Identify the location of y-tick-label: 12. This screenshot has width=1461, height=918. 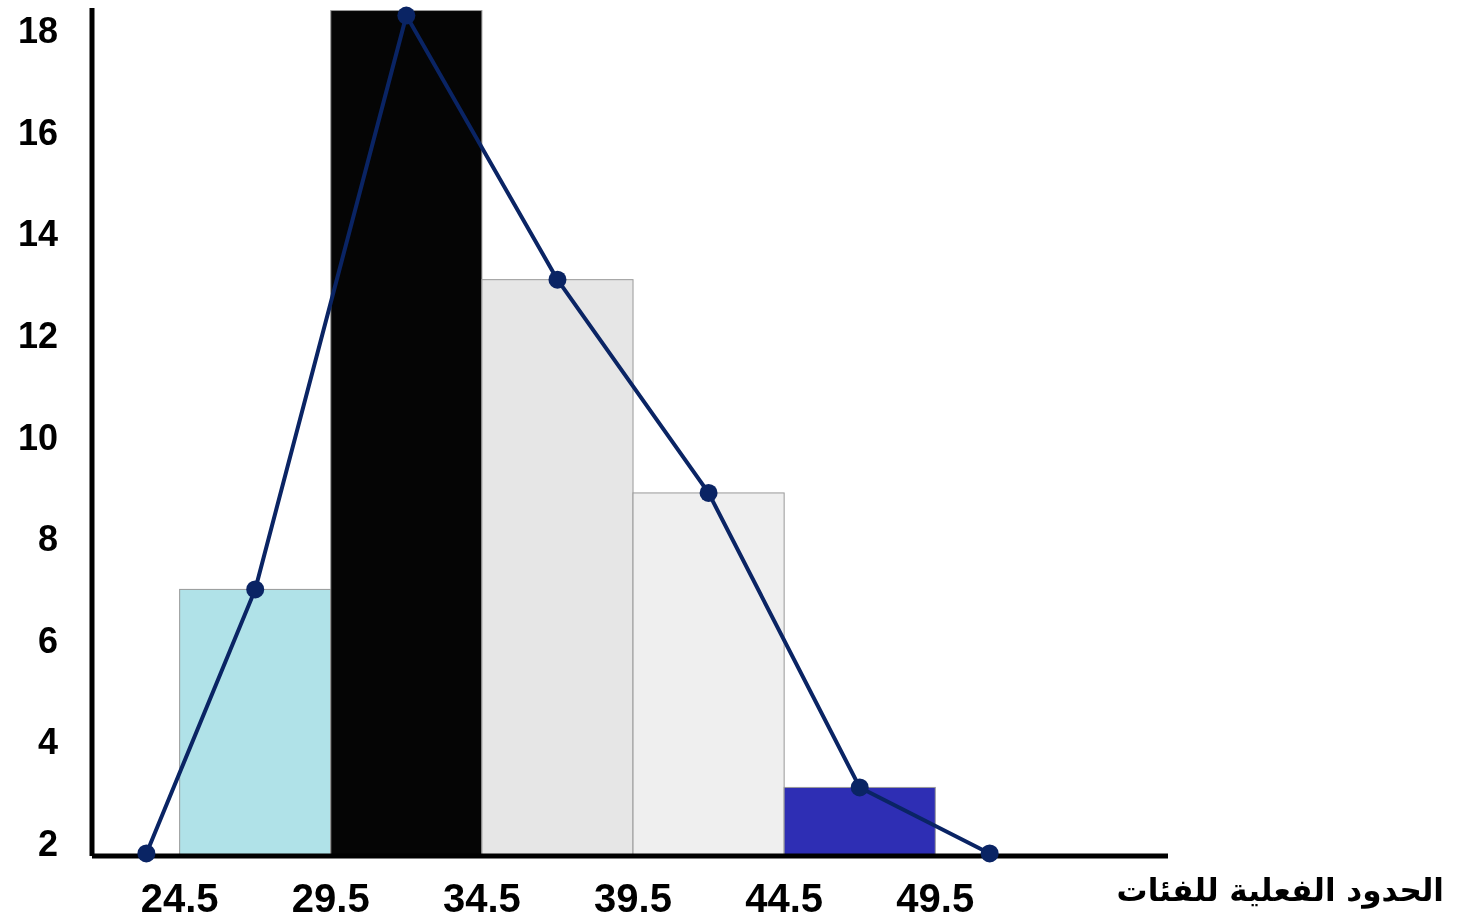
(37, 336).